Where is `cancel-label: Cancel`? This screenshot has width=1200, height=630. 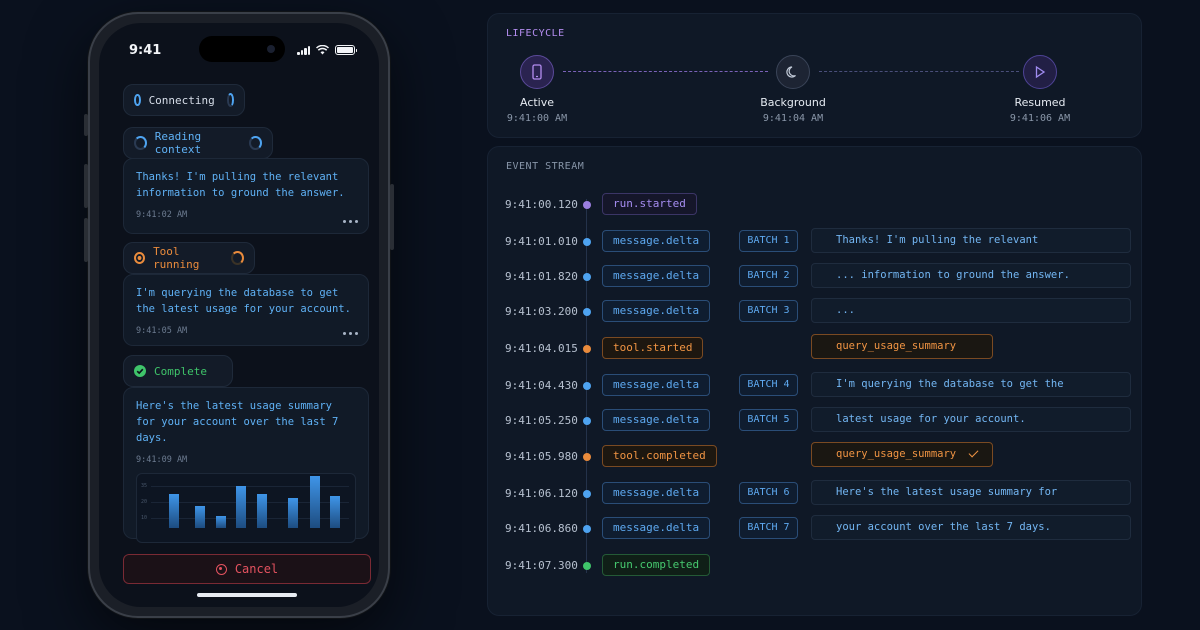
cancel-label: Cancel is located at coordinates (256, 569).